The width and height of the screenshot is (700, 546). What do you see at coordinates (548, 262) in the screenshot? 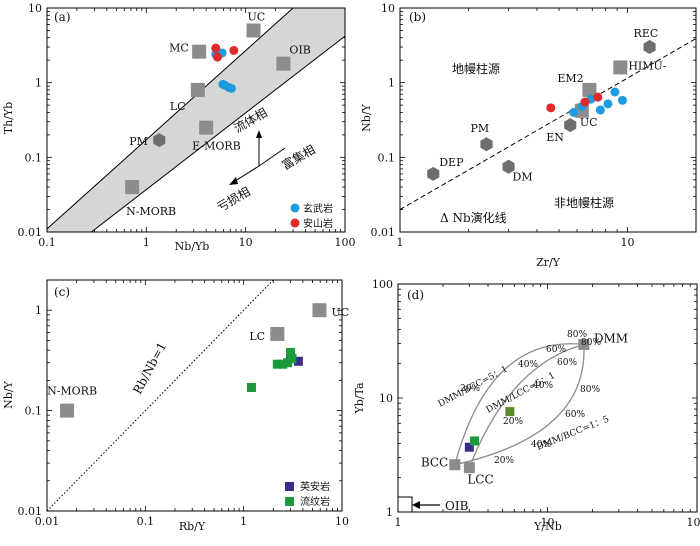
I see `x-axis-label: Zr/Y` at bounding box center [548, 262].